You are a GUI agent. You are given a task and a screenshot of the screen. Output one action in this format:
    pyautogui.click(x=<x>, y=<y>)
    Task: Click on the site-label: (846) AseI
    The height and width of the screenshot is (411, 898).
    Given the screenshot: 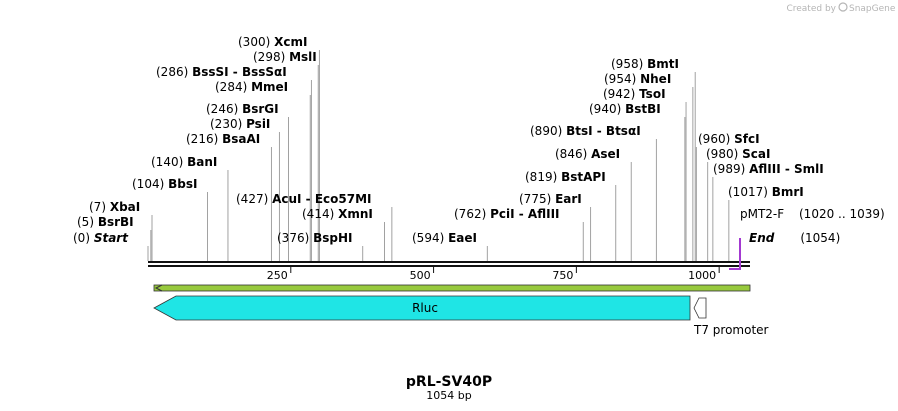 What is the action you would take?
    pyautogui.click(x=587, y=154)
    